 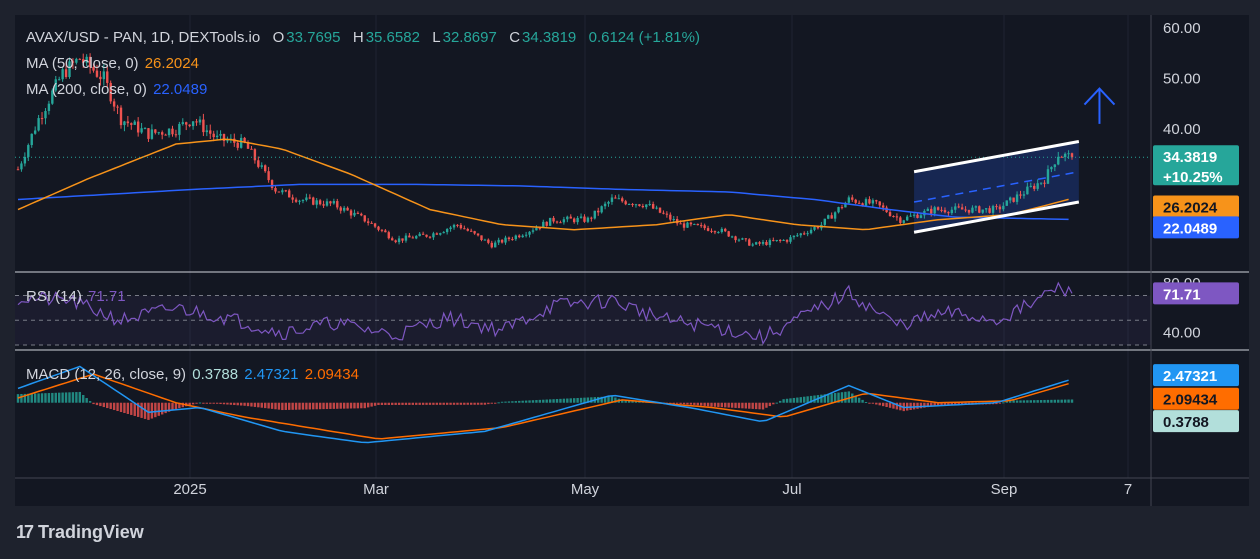 What do you see at coordinates (1182, 28) in the screenshot?
I see `price-tick-label: 60.00` at bounding box center [1182, 28].